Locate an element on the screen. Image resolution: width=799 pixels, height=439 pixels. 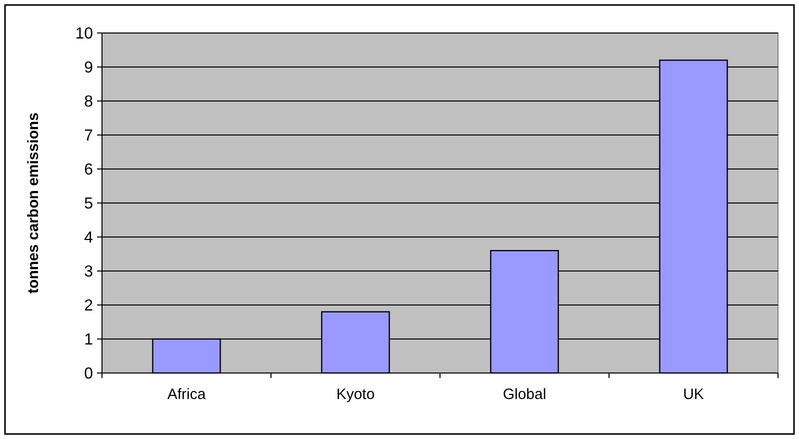
y-axis-title: tonnes carbon emissions is located at coordinates (33, 203).